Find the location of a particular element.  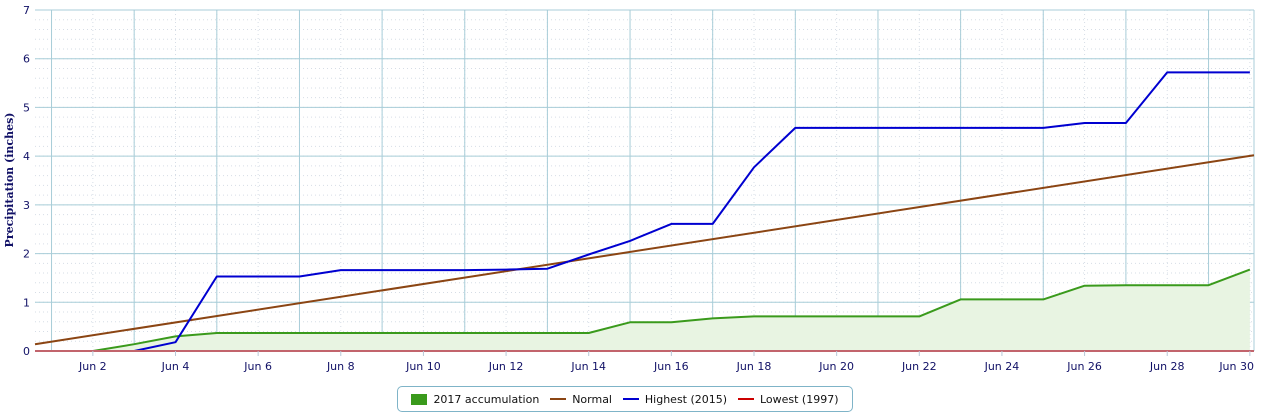

y-tick-label: 2 is located at coordinates (26, 254).